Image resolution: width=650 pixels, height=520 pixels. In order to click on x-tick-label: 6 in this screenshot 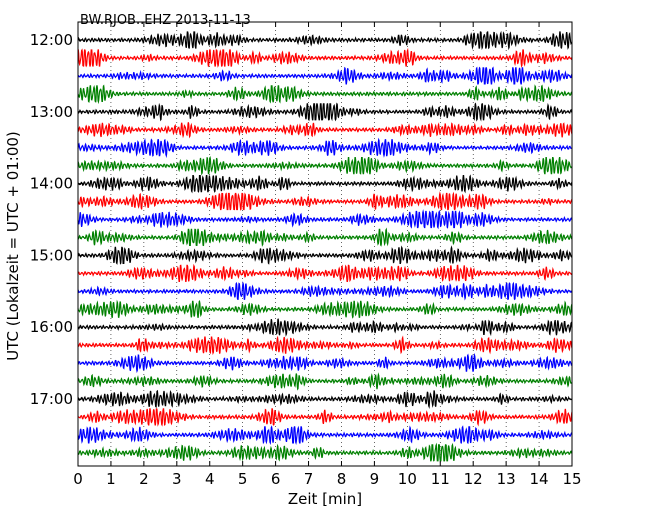, I will do `click(276, 479)`.